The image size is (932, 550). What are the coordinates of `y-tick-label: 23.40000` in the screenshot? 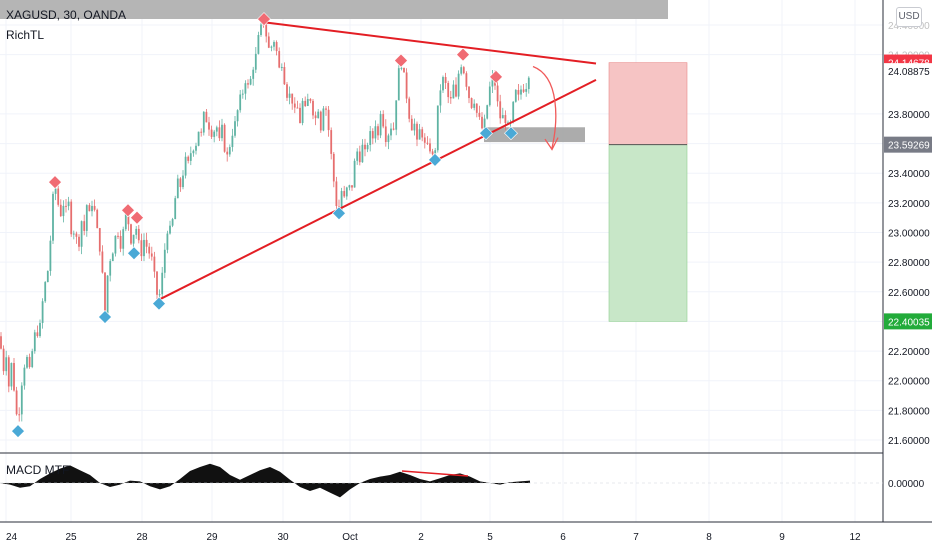 It's located at (909, 174).